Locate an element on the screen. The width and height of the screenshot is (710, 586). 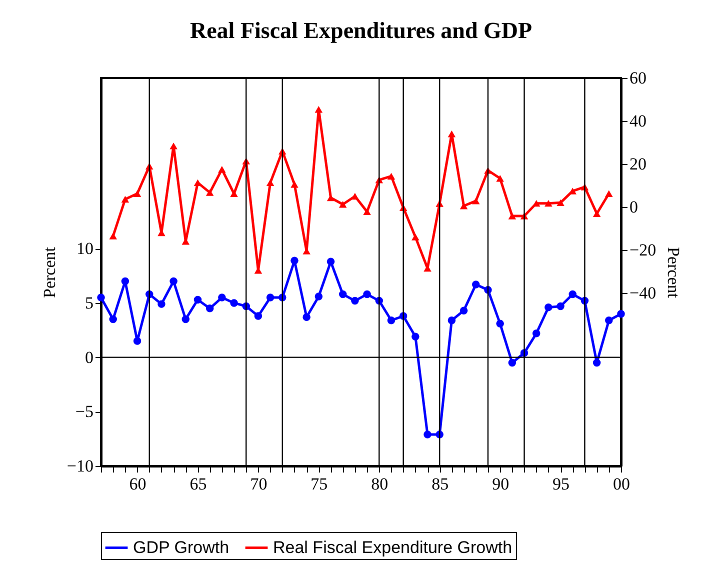
x-tick-label: 00 is located at coordinates (621, 484).